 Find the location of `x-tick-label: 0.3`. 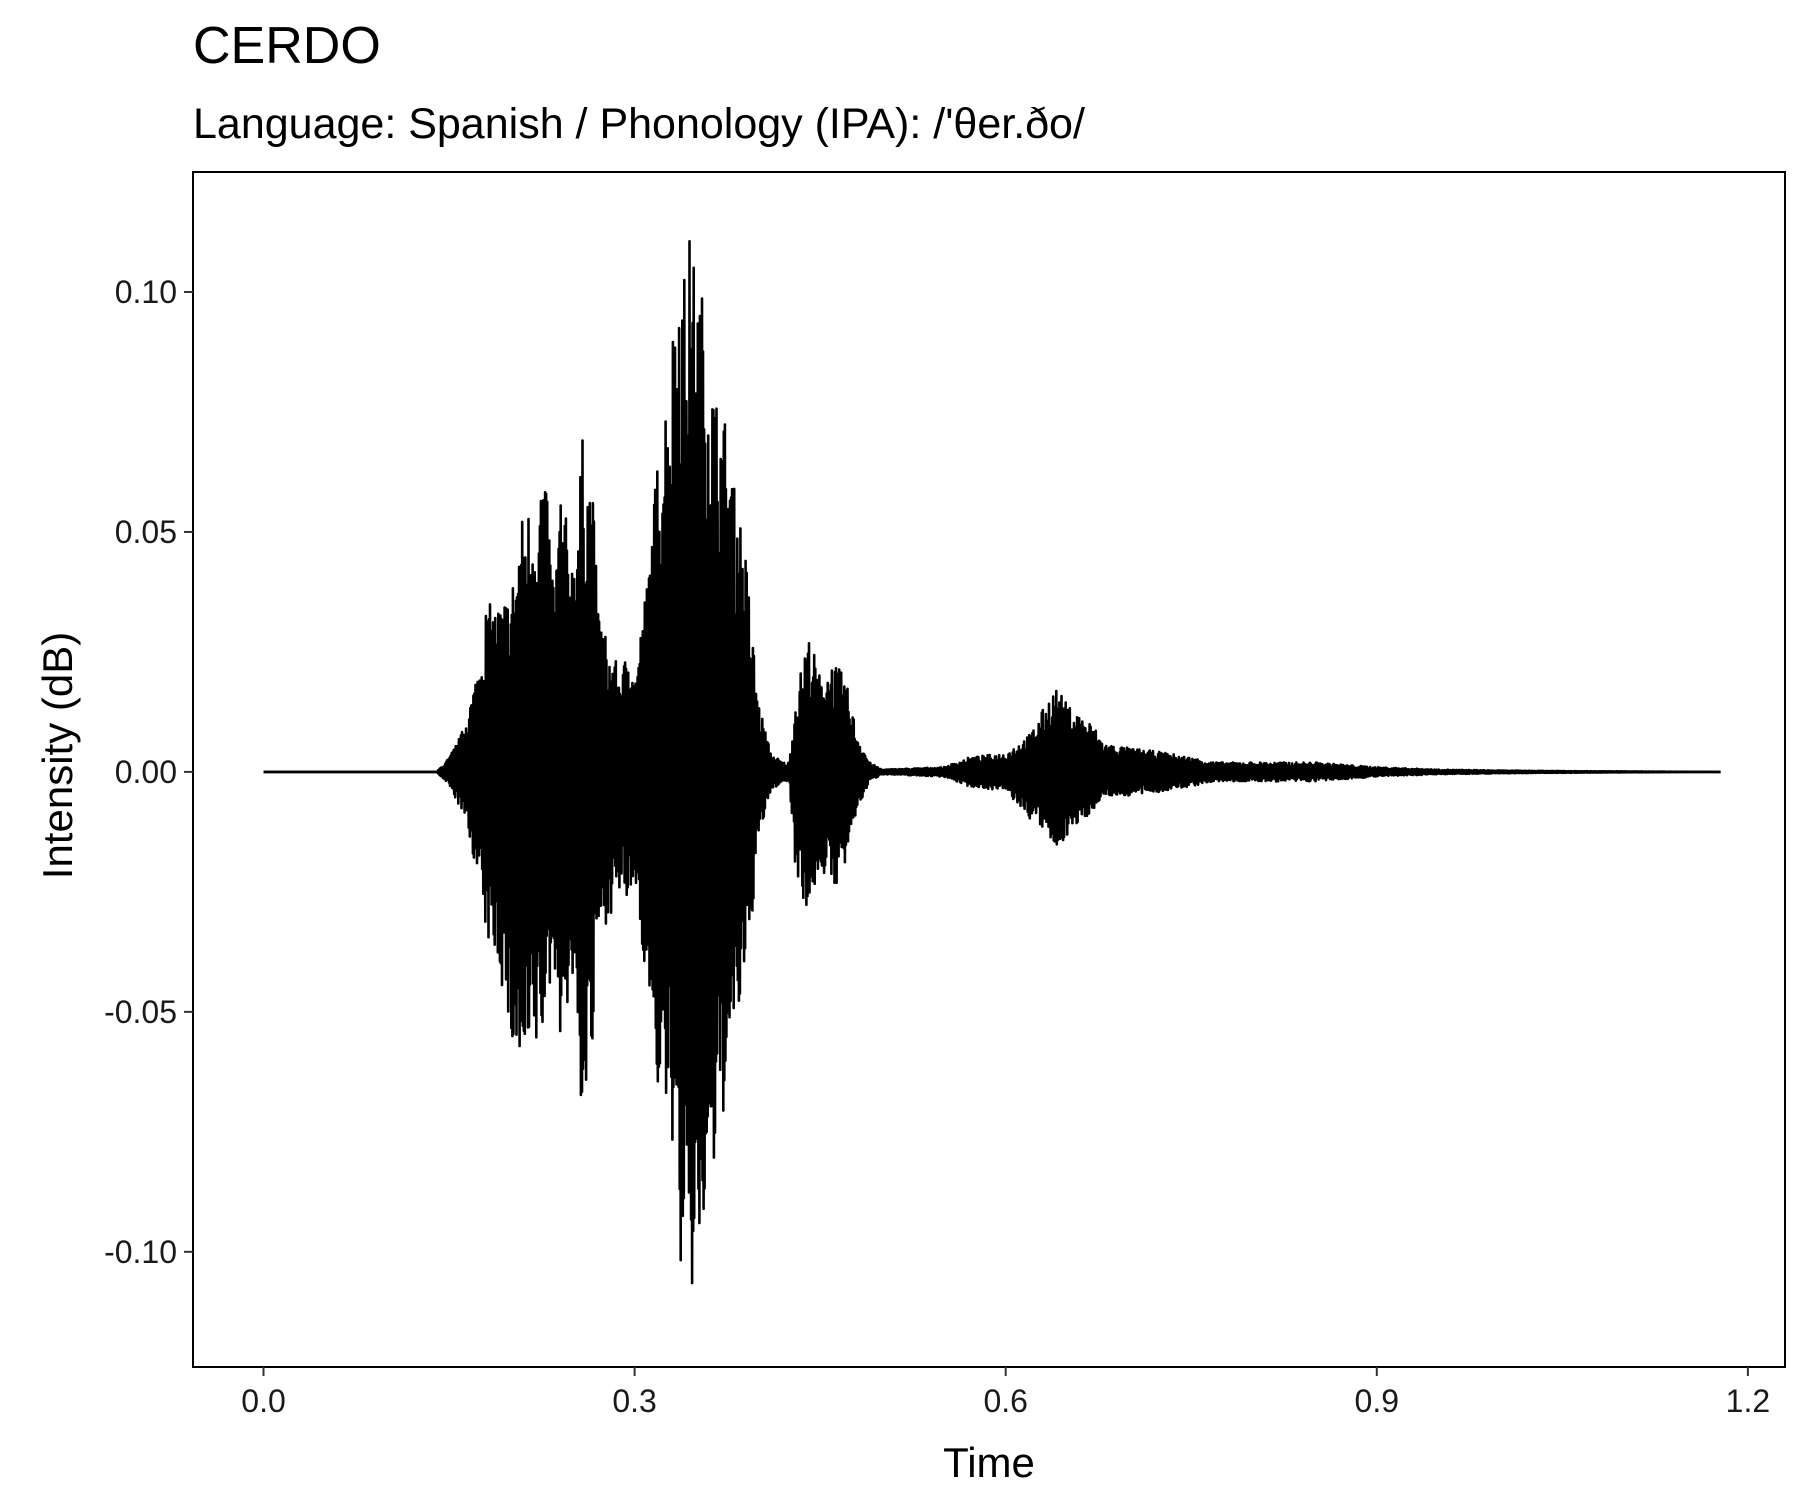

x-tick-label: 0.3 is located at coordinates (634, 1401).